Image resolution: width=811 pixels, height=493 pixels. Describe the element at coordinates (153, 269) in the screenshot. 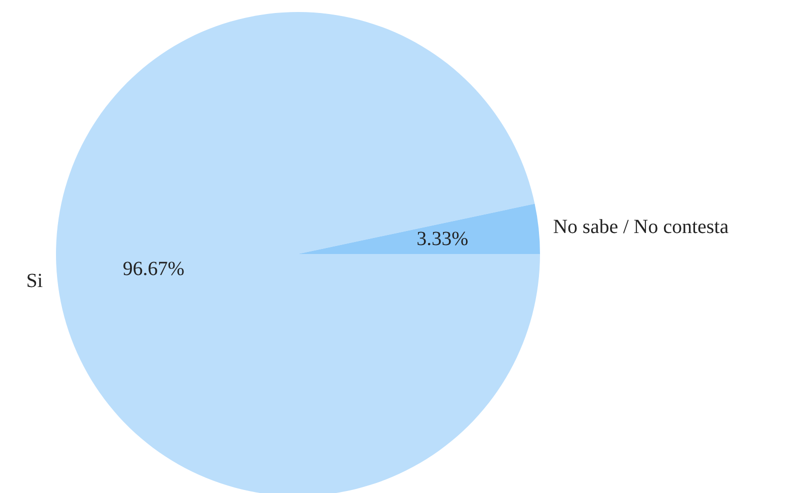

I see `data-label: 96.67%` at that location.